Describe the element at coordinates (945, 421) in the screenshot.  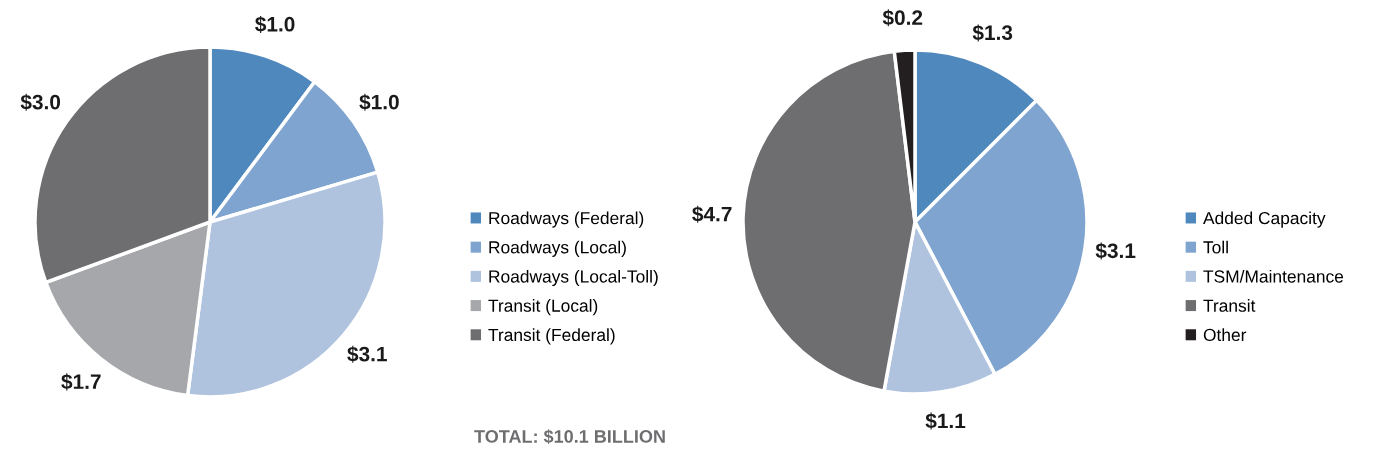
I see `data-label: $1.1` at that location.